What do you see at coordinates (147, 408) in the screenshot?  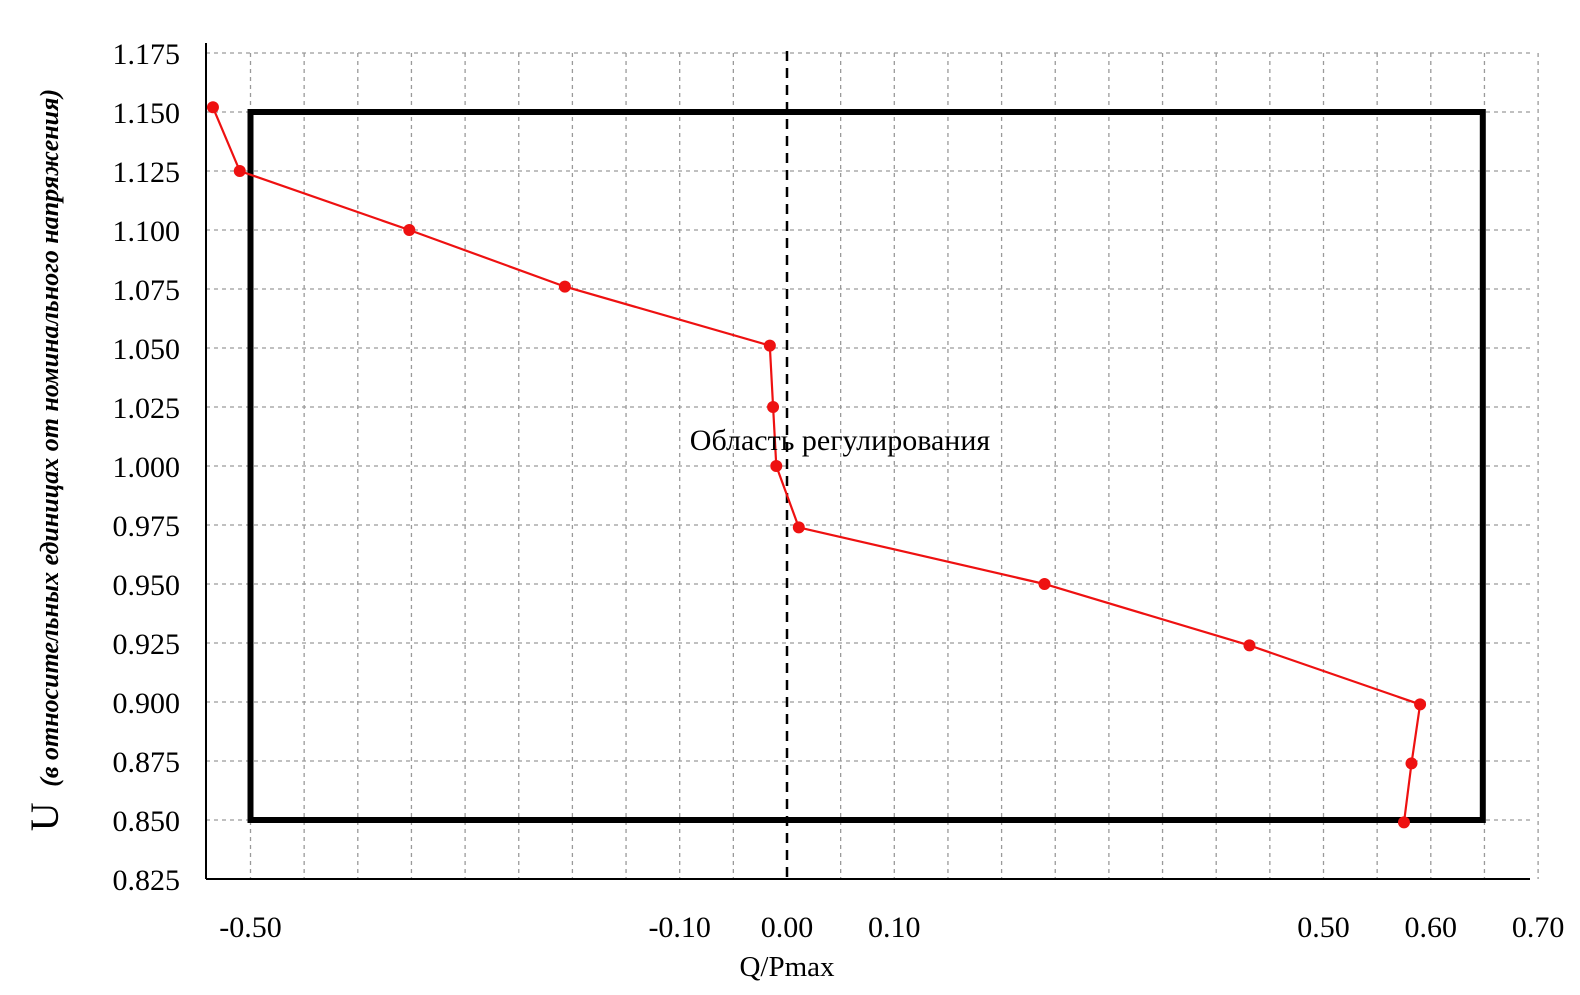 I see `y-tick-label: 1.025` at bounding box center [147, 408].